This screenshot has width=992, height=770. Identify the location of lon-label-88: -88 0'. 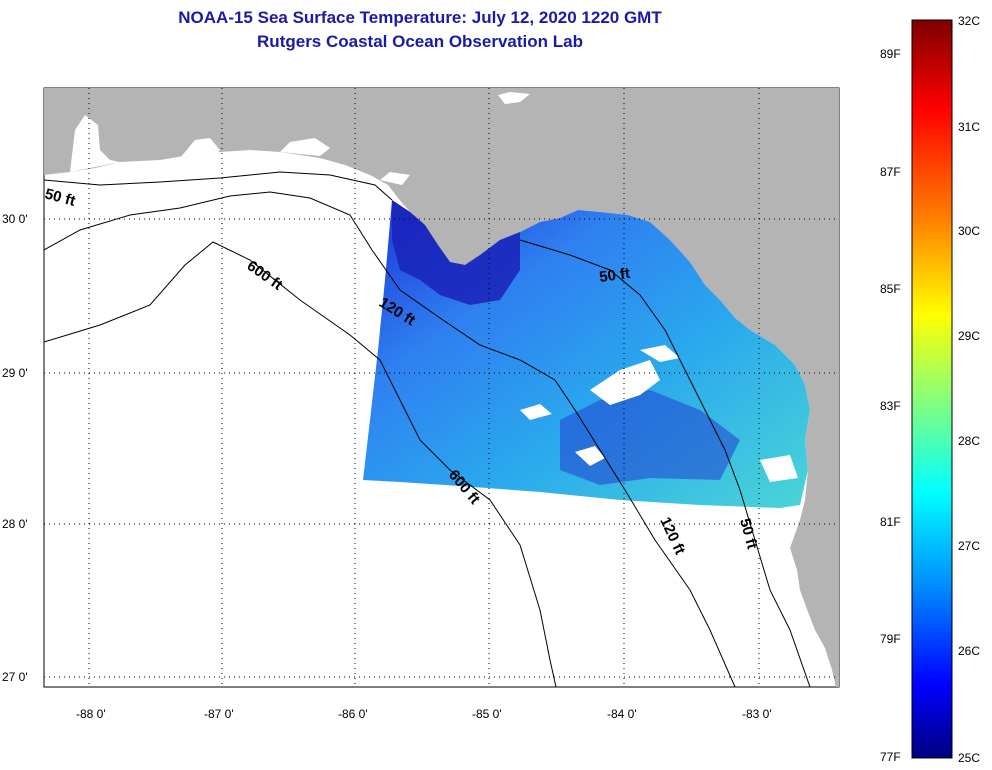
(91, 714).